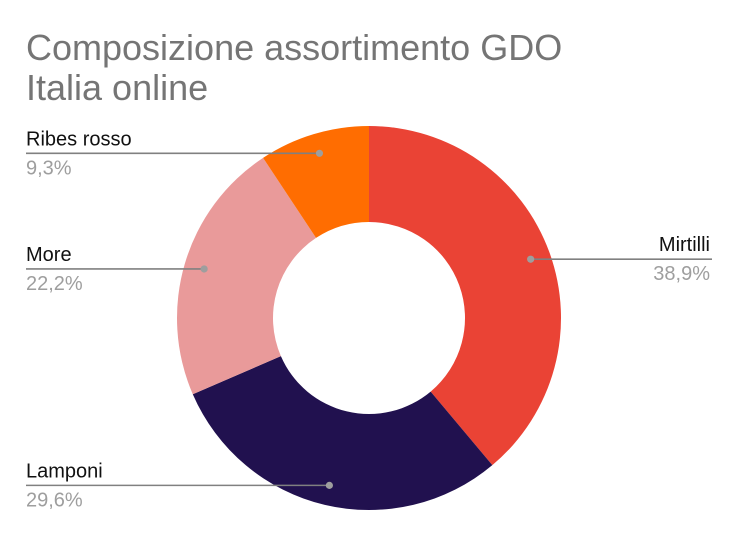 The height and width of the screenshot is (536, 738). Describe the element at coordinates (49, 255) in the screenshot. I see `slice-label-more: More` at that location.